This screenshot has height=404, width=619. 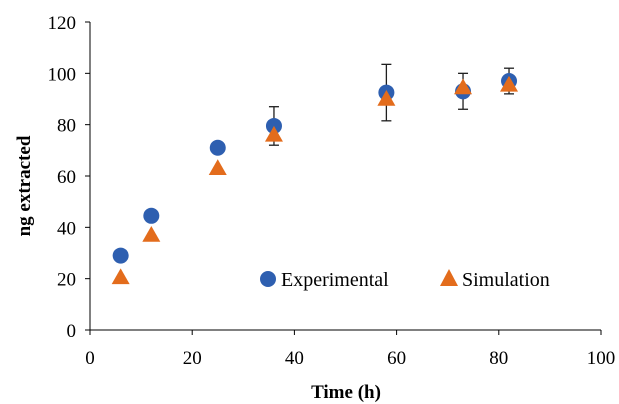 What do you see at coordinates (24, 185) in the screenshot?
I see `y-axis-title: ng extracted` at bounding box center [24, 185].